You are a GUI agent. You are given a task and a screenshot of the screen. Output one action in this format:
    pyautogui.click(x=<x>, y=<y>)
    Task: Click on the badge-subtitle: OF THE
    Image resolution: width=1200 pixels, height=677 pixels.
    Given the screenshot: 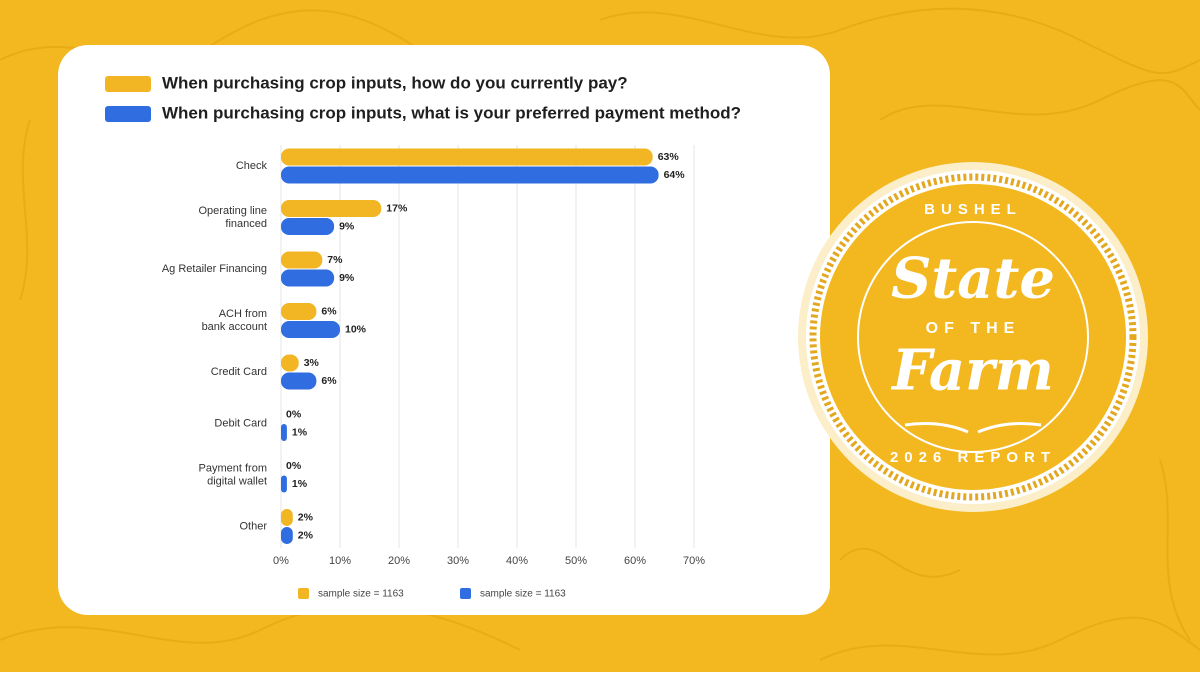 What is the action you would take?
    pyautogui.click(x=973, y=328)
    